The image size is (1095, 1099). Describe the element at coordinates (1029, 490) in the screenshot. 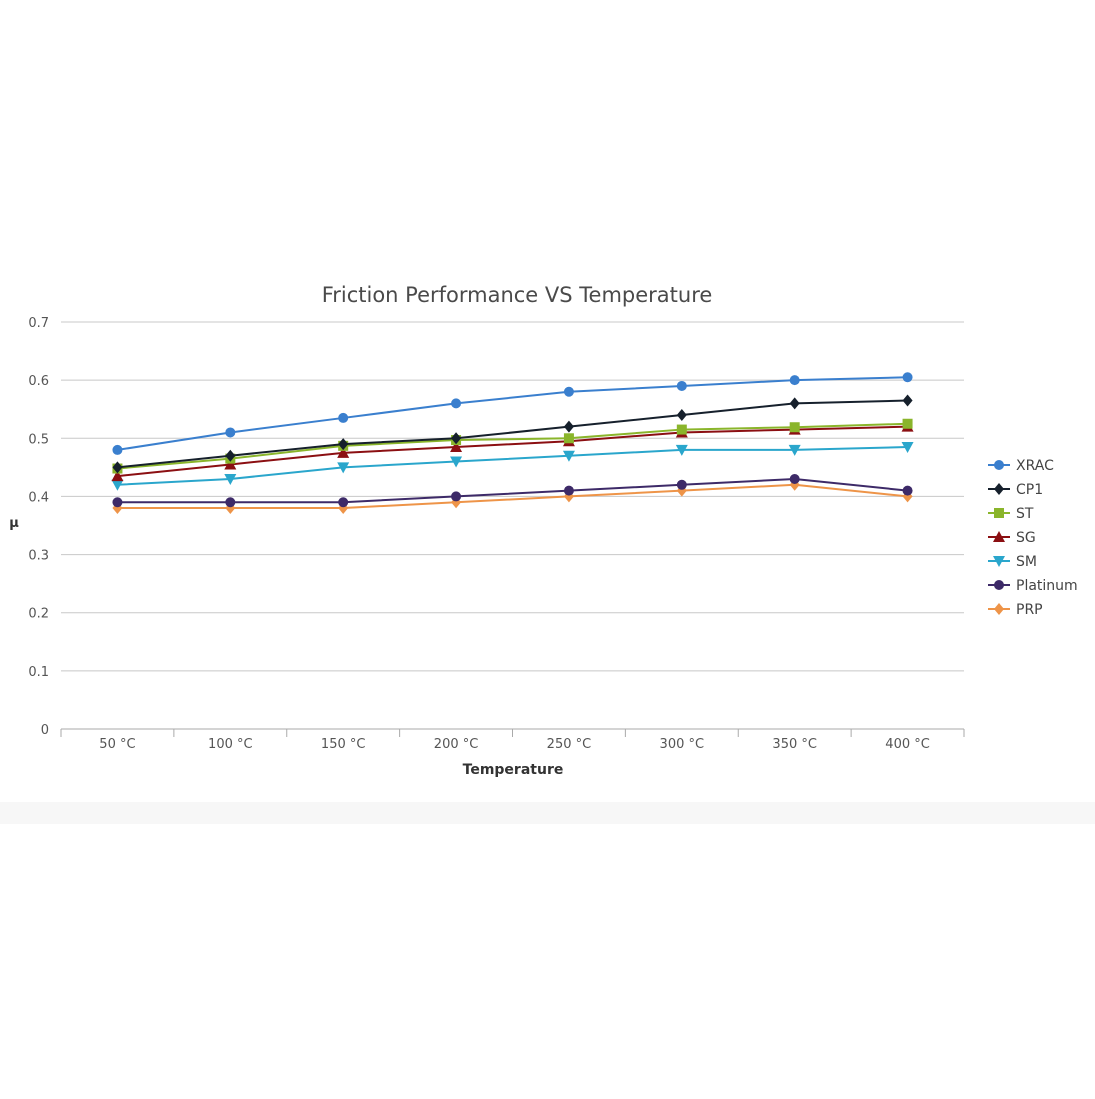

I see `legend-label: CP1` at that location.